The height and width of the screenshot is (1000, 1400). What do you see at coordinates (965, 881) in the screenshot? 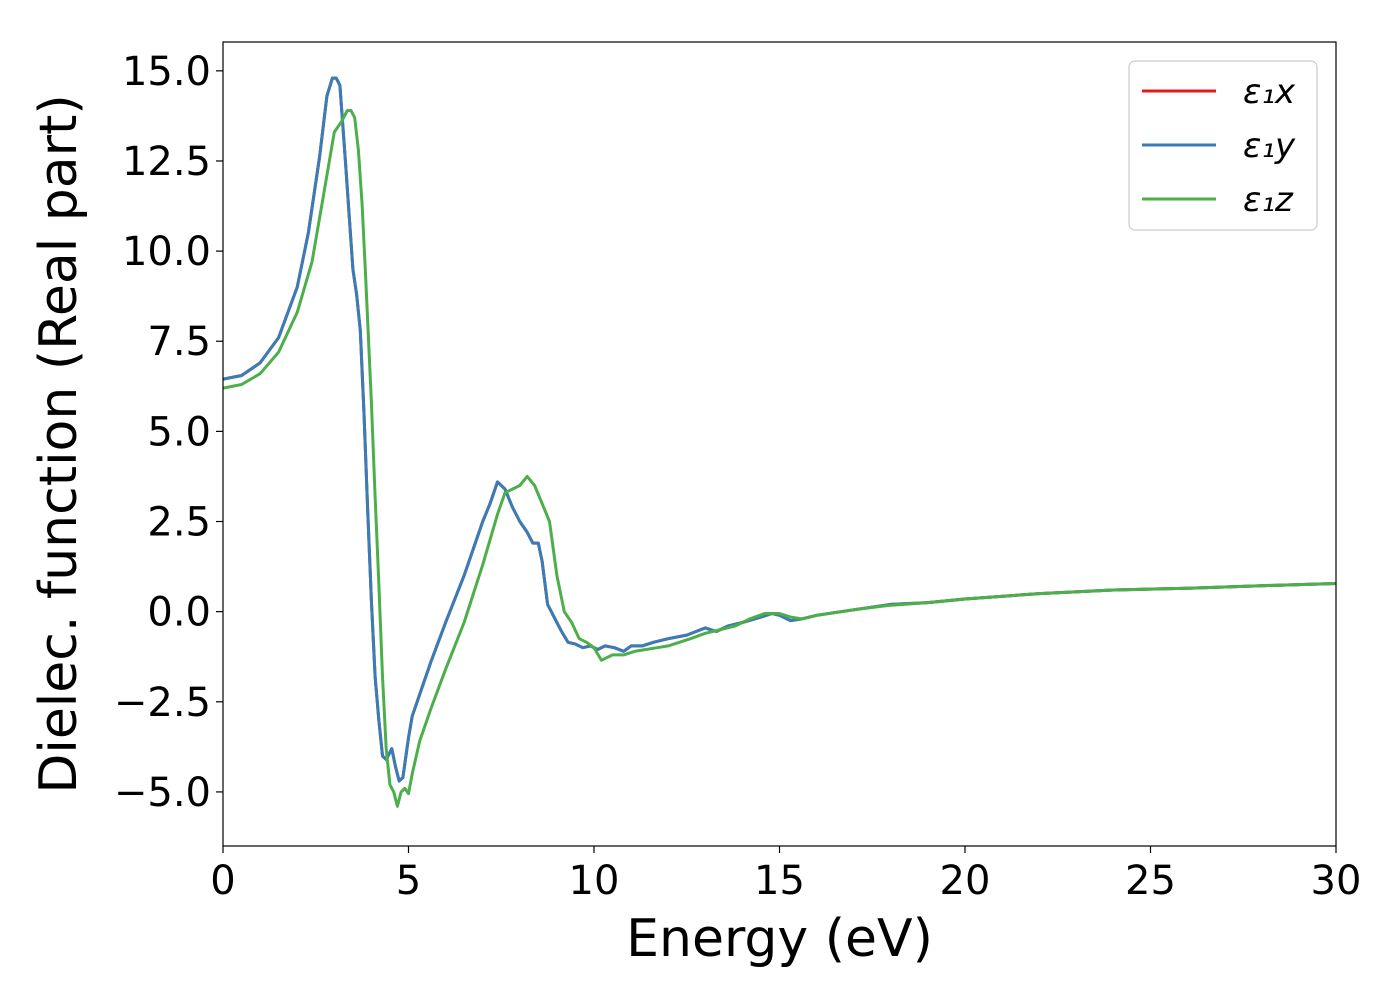
I see `x-tick-label: 20` at bounding box center [965, 881].